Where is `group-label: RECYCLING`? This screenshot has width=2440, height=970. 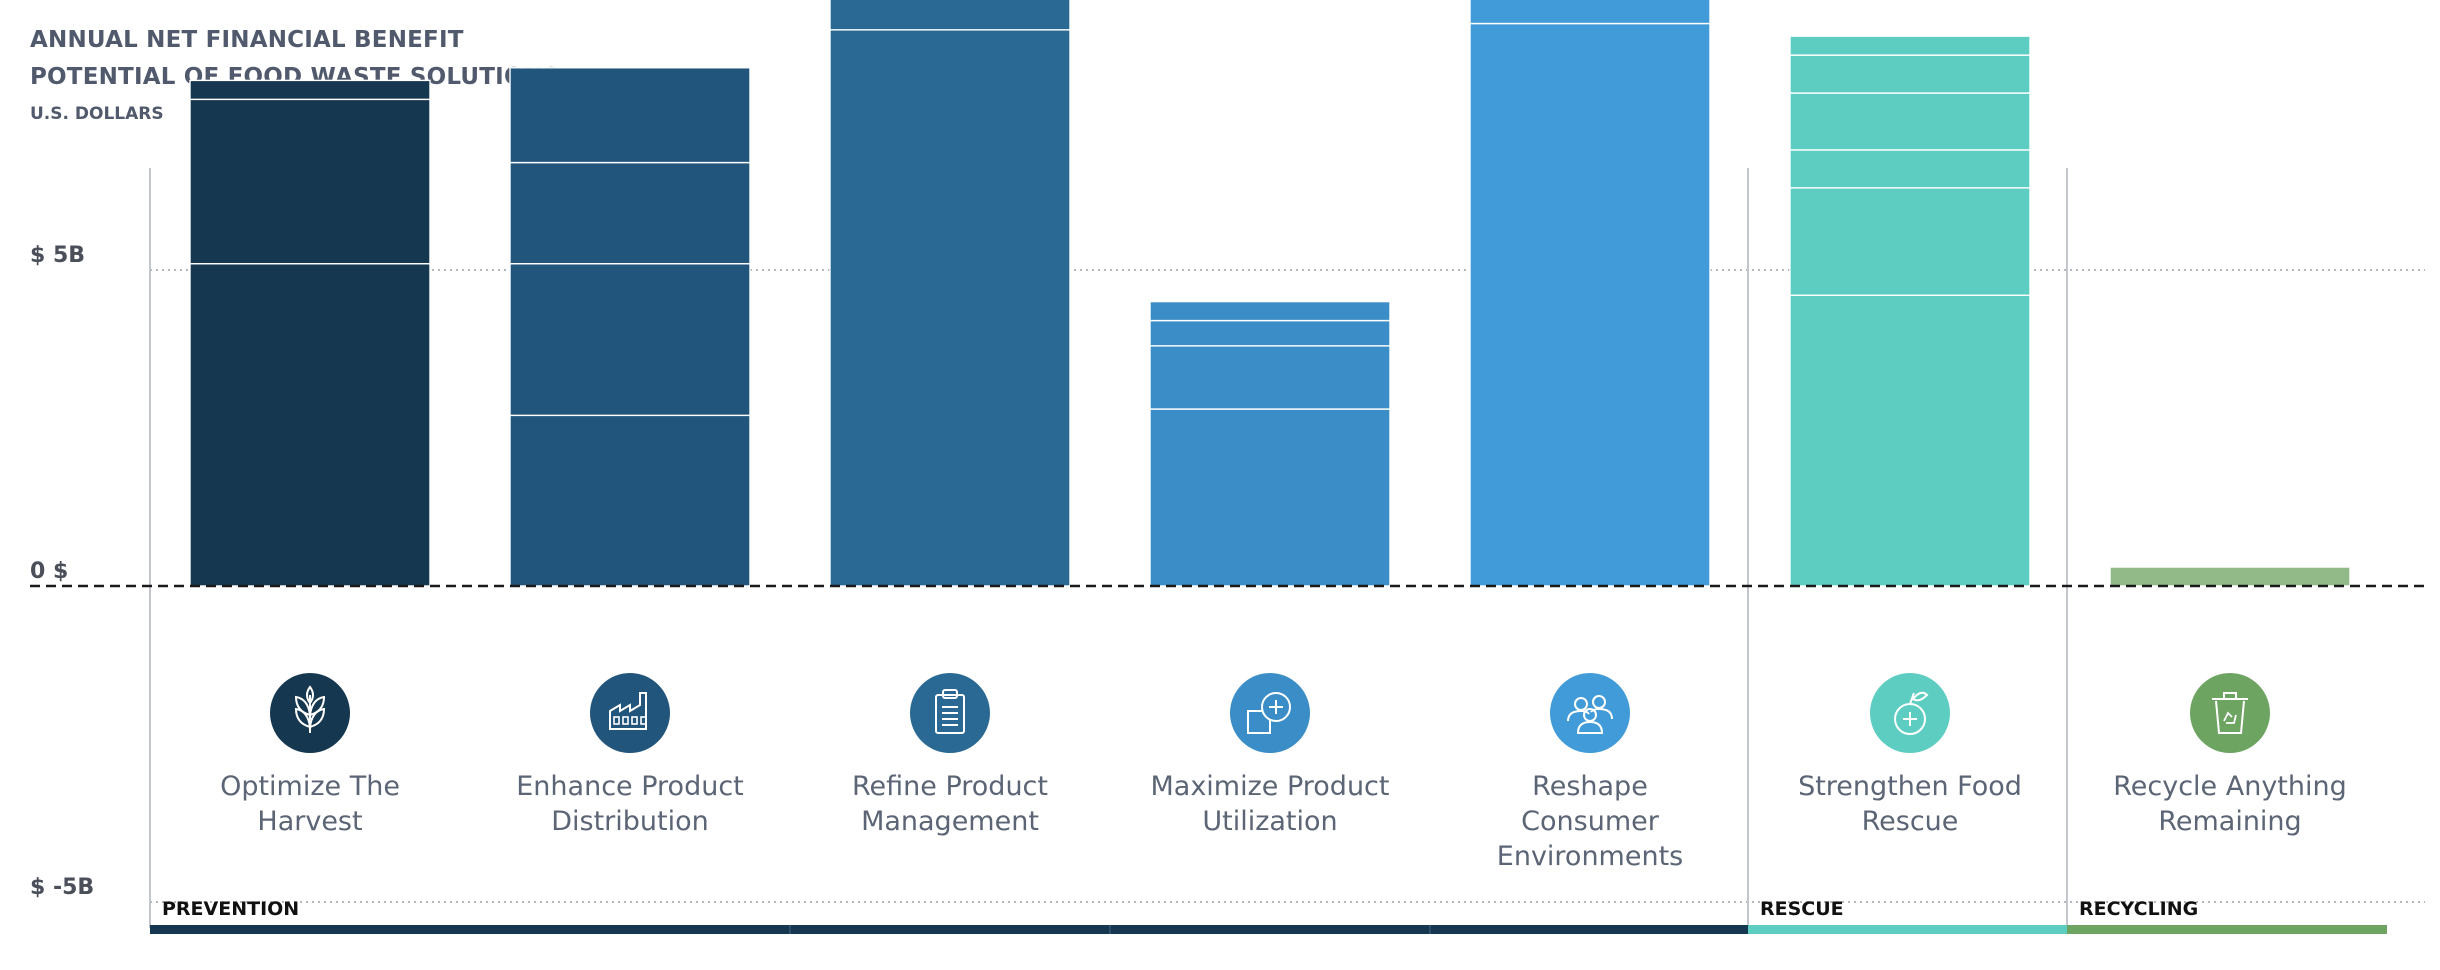
group-label: RECYCLING is located at coordinates (2138, 909).